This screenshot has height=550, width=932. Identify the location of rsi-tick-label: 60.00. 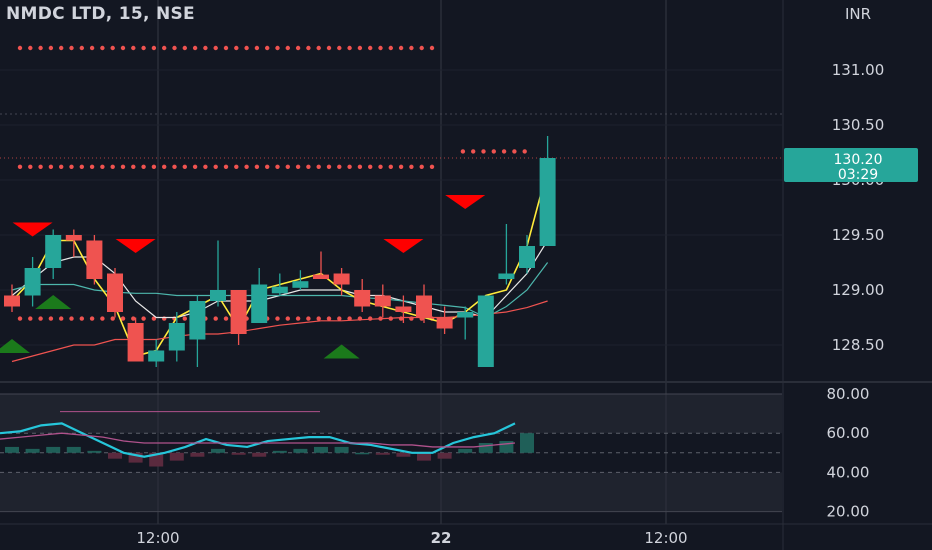
(848, 433).